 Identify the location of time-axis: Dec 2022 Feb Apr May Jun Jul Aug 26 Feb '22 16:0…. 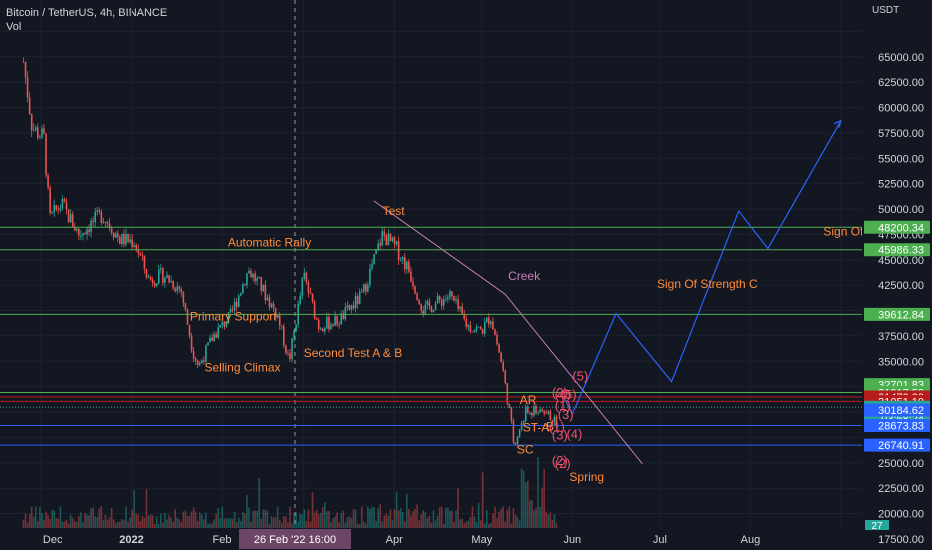
(431, 539).